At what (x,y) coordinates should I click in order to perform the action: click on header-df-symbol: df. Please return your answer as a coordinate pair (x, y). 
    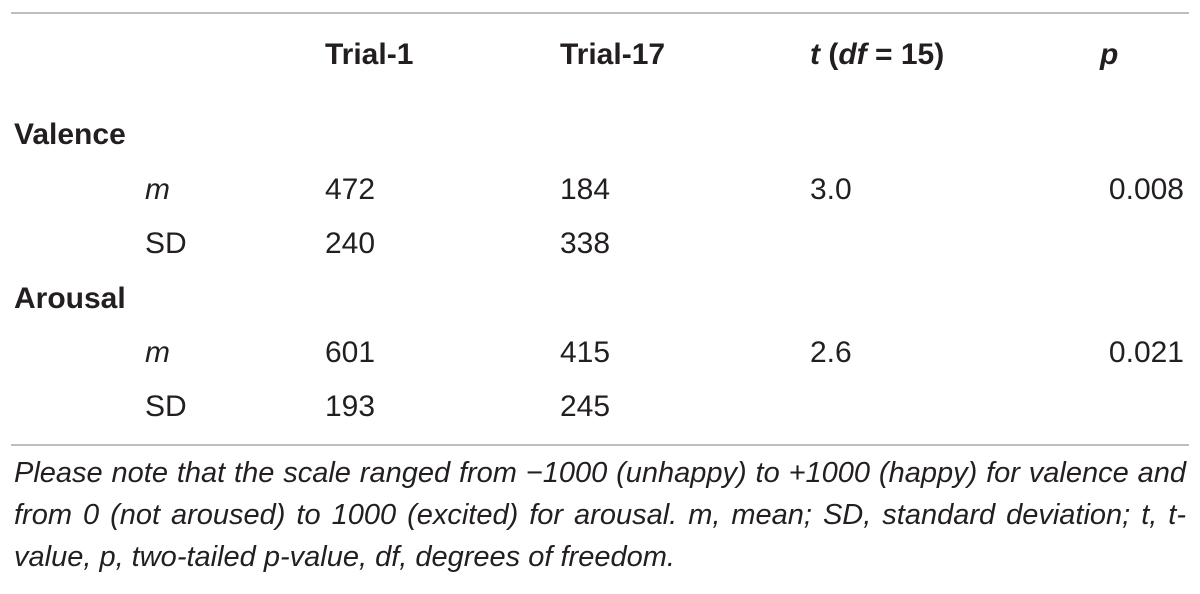
    Looking at the image, I should click on (852, 54).